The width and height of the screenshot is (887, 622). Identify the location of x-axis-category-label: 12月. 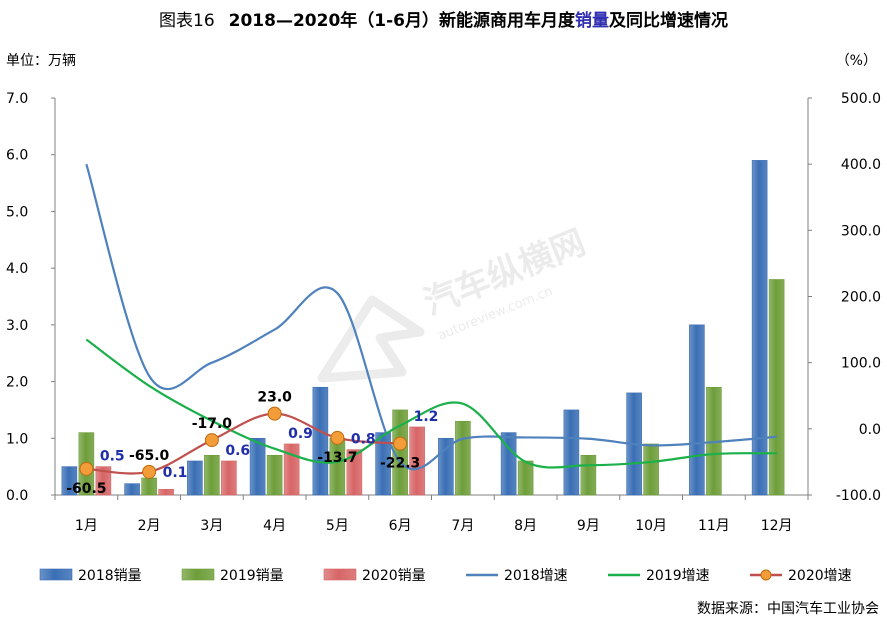
(777, 526).